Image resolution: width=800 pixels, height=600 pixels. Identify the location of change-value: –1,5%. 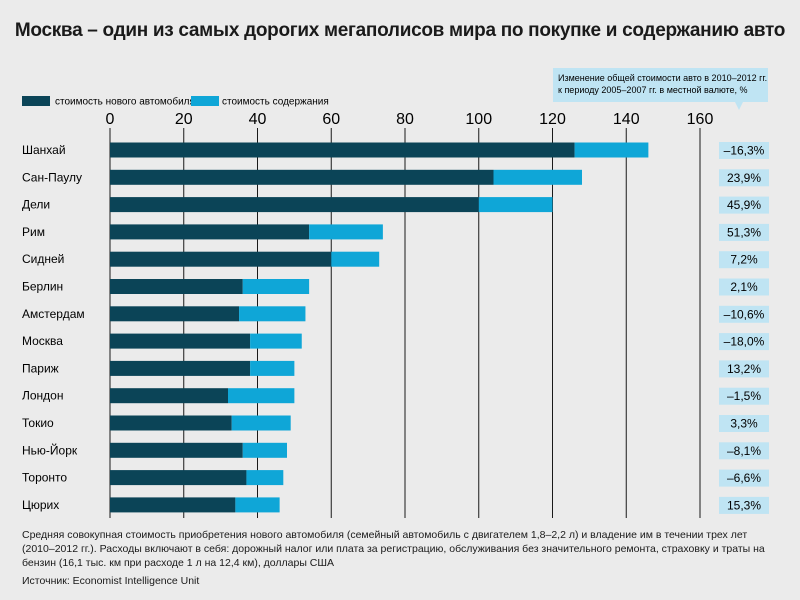
(744, 396).